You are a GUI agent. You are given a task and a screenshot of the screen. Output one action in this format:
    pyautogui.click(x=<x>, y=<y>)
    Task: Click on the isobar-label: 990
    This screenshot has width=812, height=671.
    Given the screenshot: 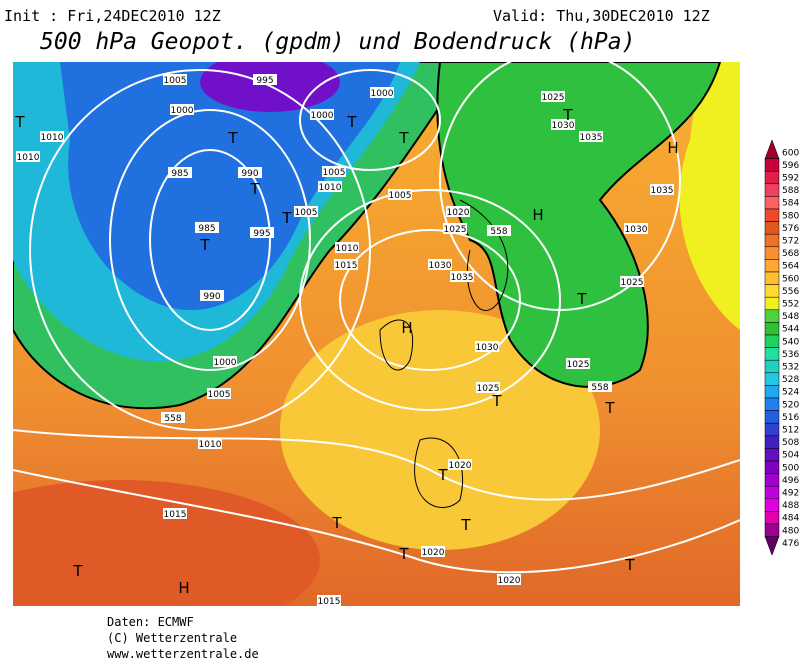 What is the action you would take?
    pyautogui.click(x=249, y=174)
    